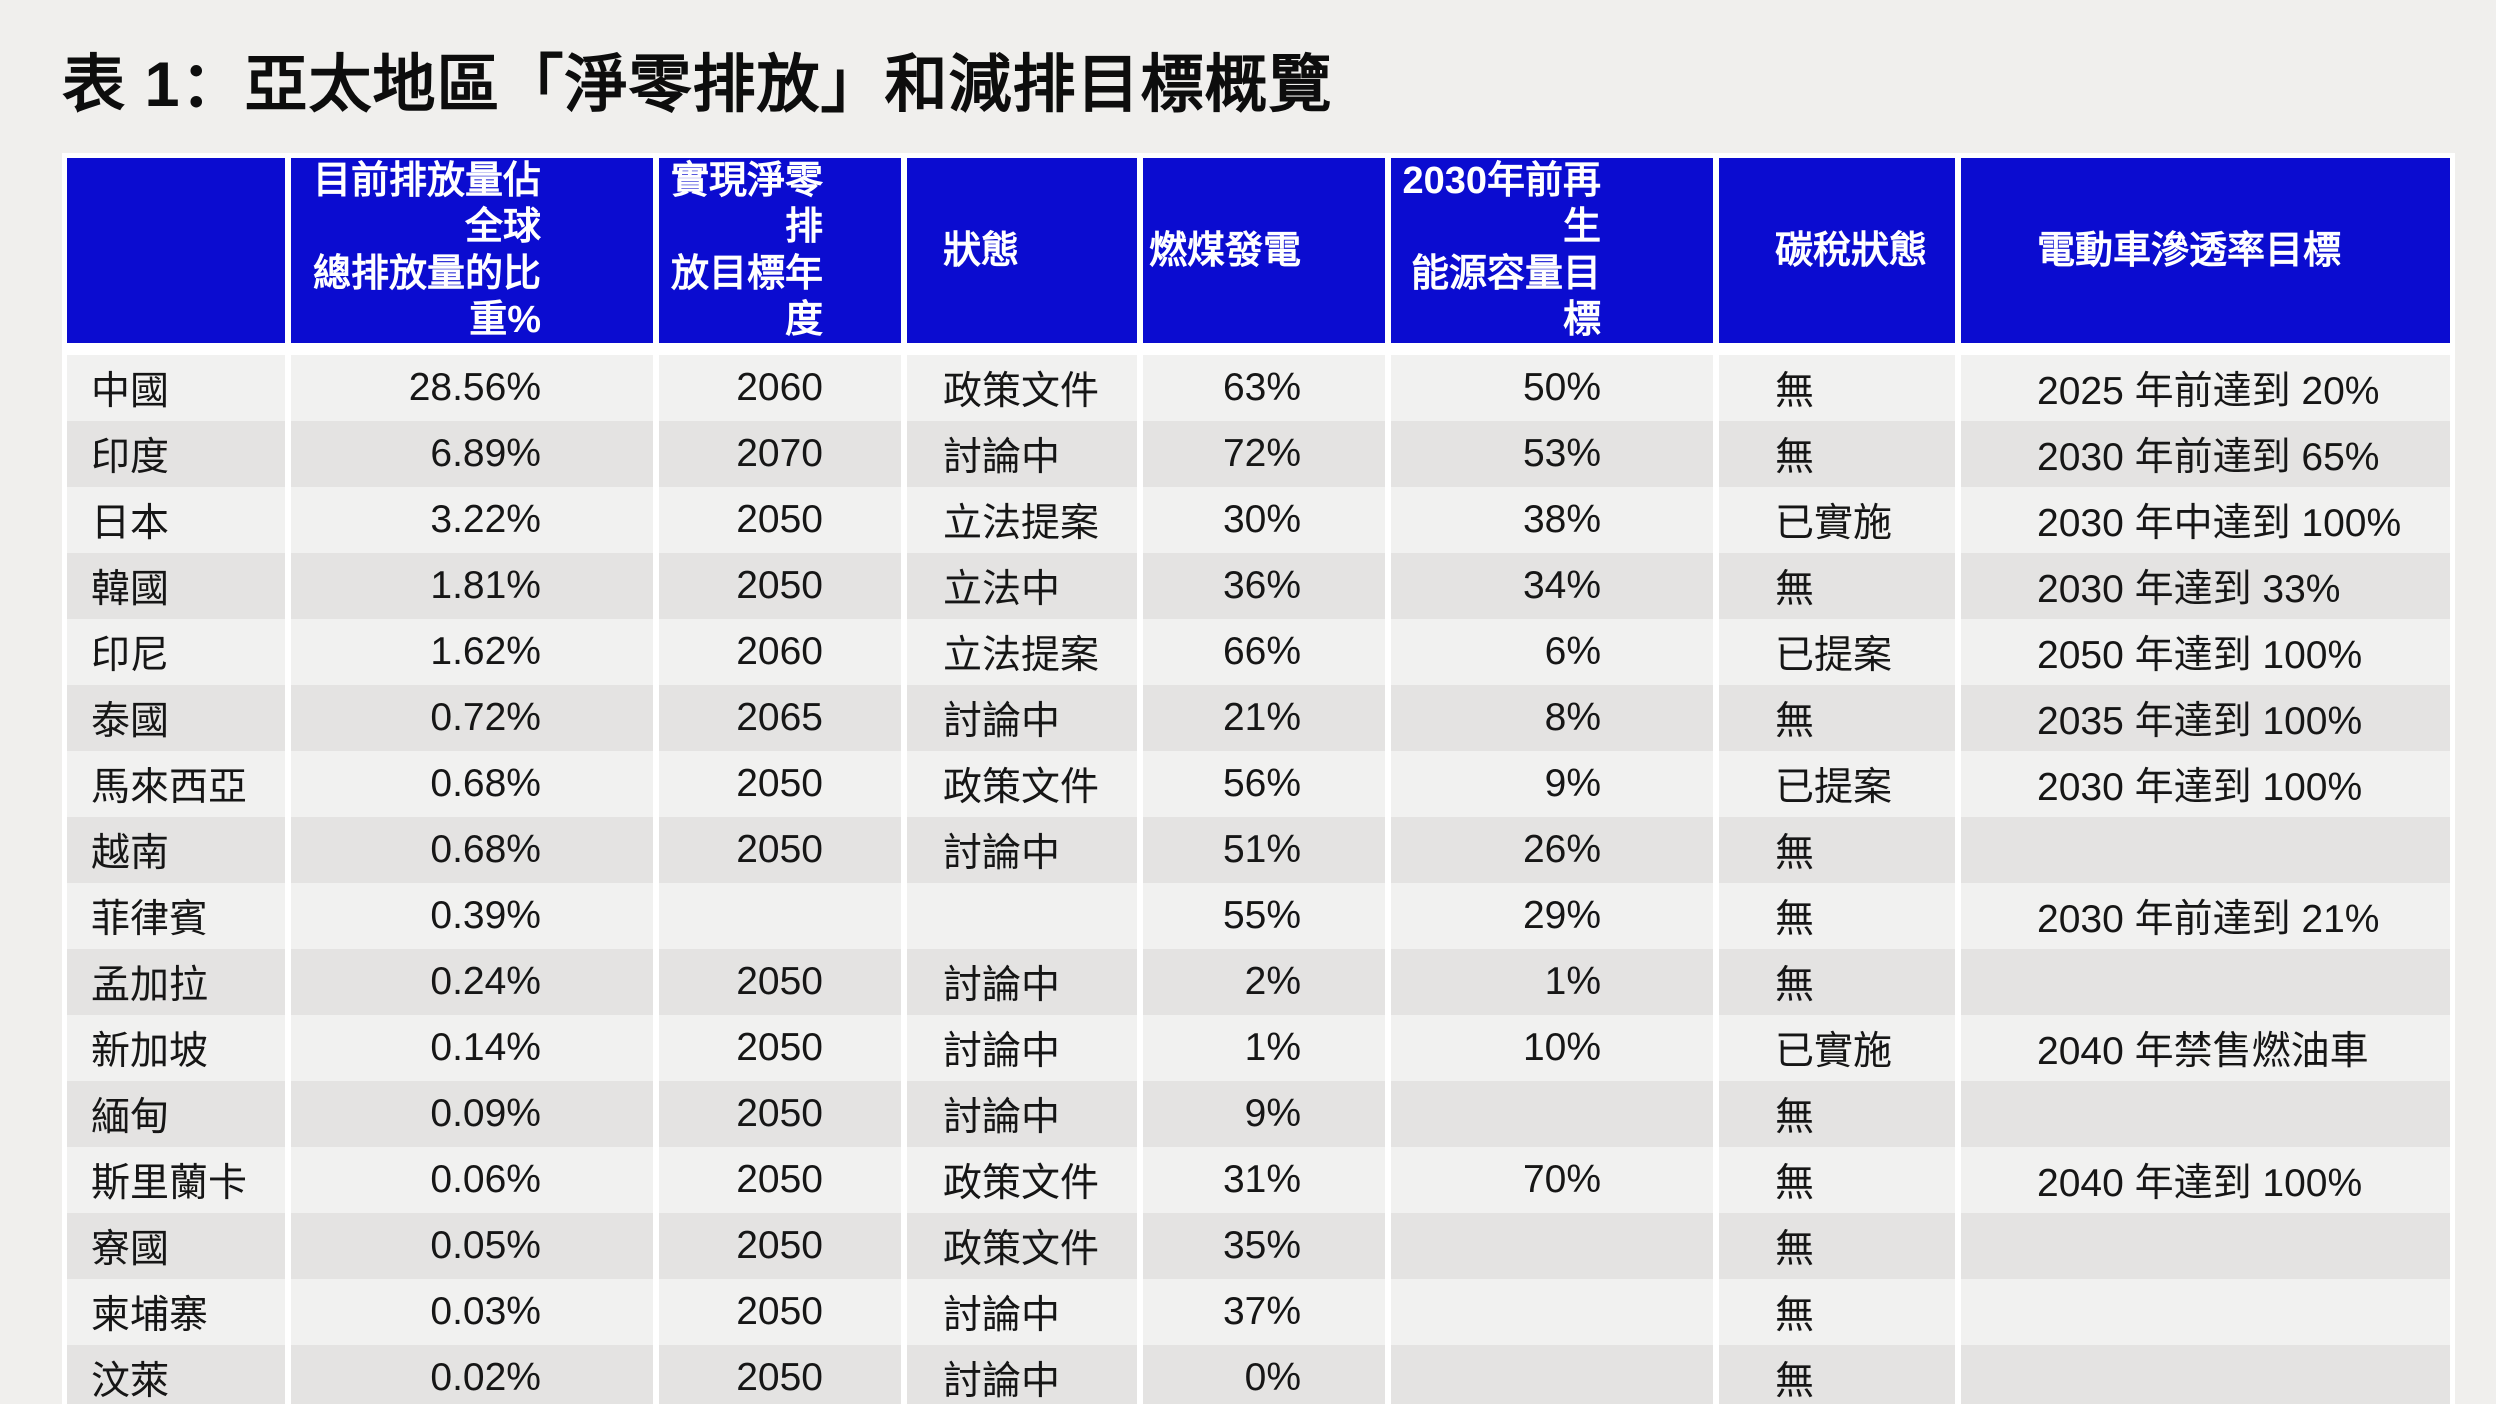  I want to click on cell-renewable, so click(1555, 1374).